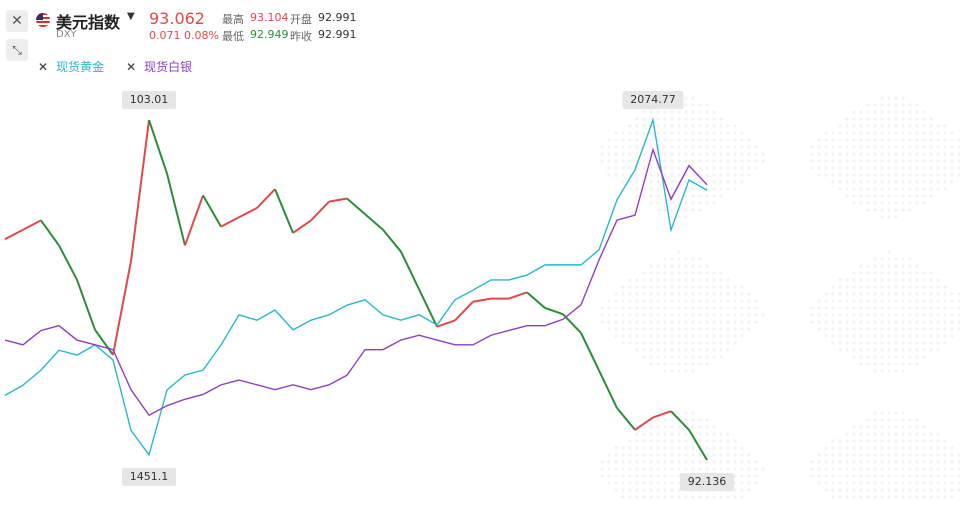 Image resolution: width=960 pixels, height=514 pixels. What do you see at coordinates (159, 67) in the screenshot?
I see `legend-item: ✕ 现货白银` at bounding box center [159, 67].